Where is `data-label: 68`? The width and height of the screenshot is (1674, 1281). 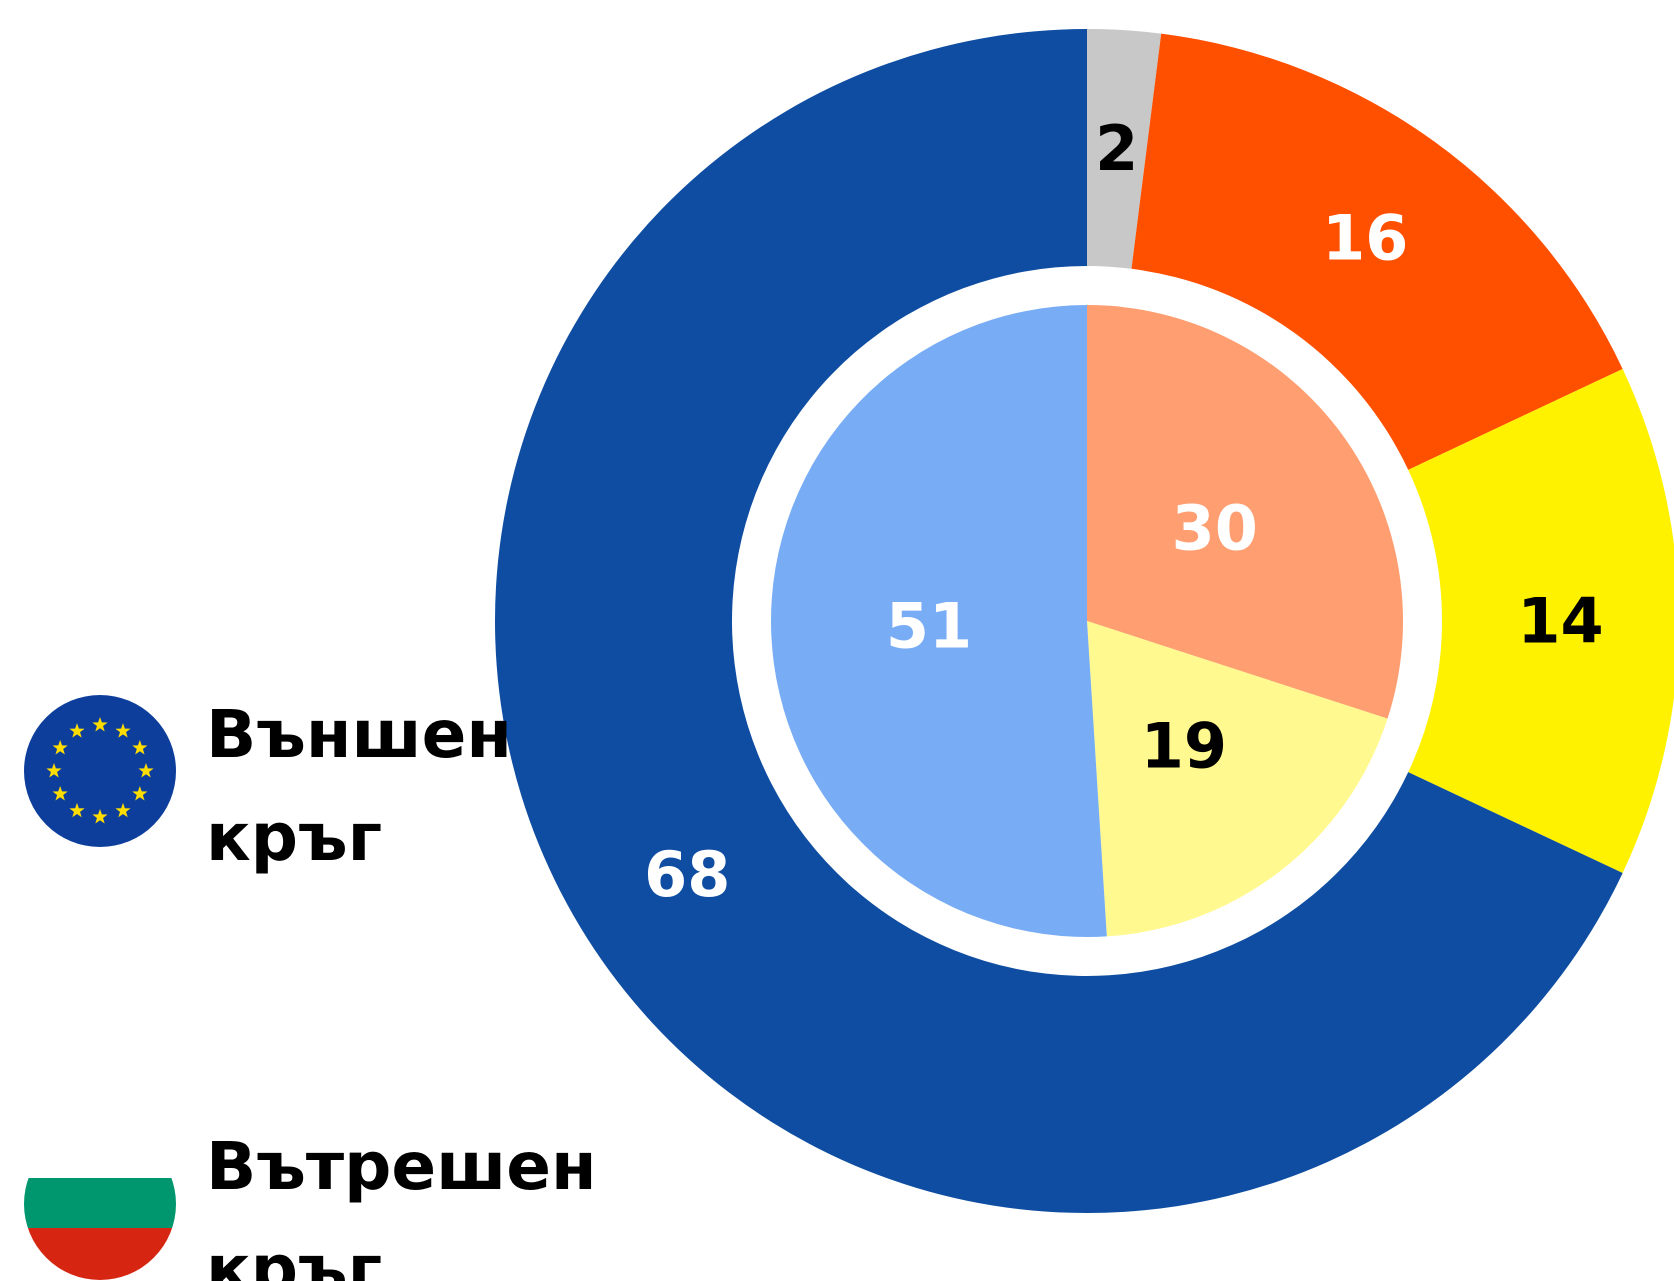
data-label: 68 is located at coordinates (687, 874).